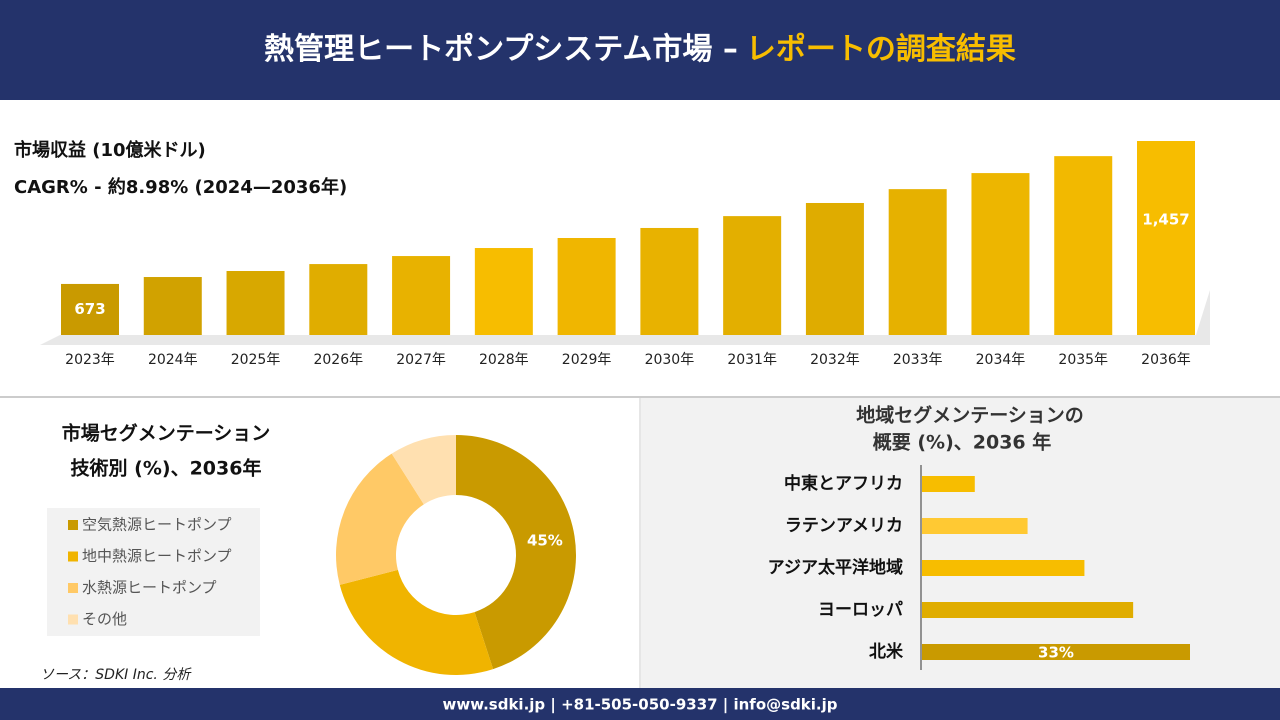  Describe the element at coordinates (587, 360) in the screenshot. I see `x-tick-label: 2029年` at that location.